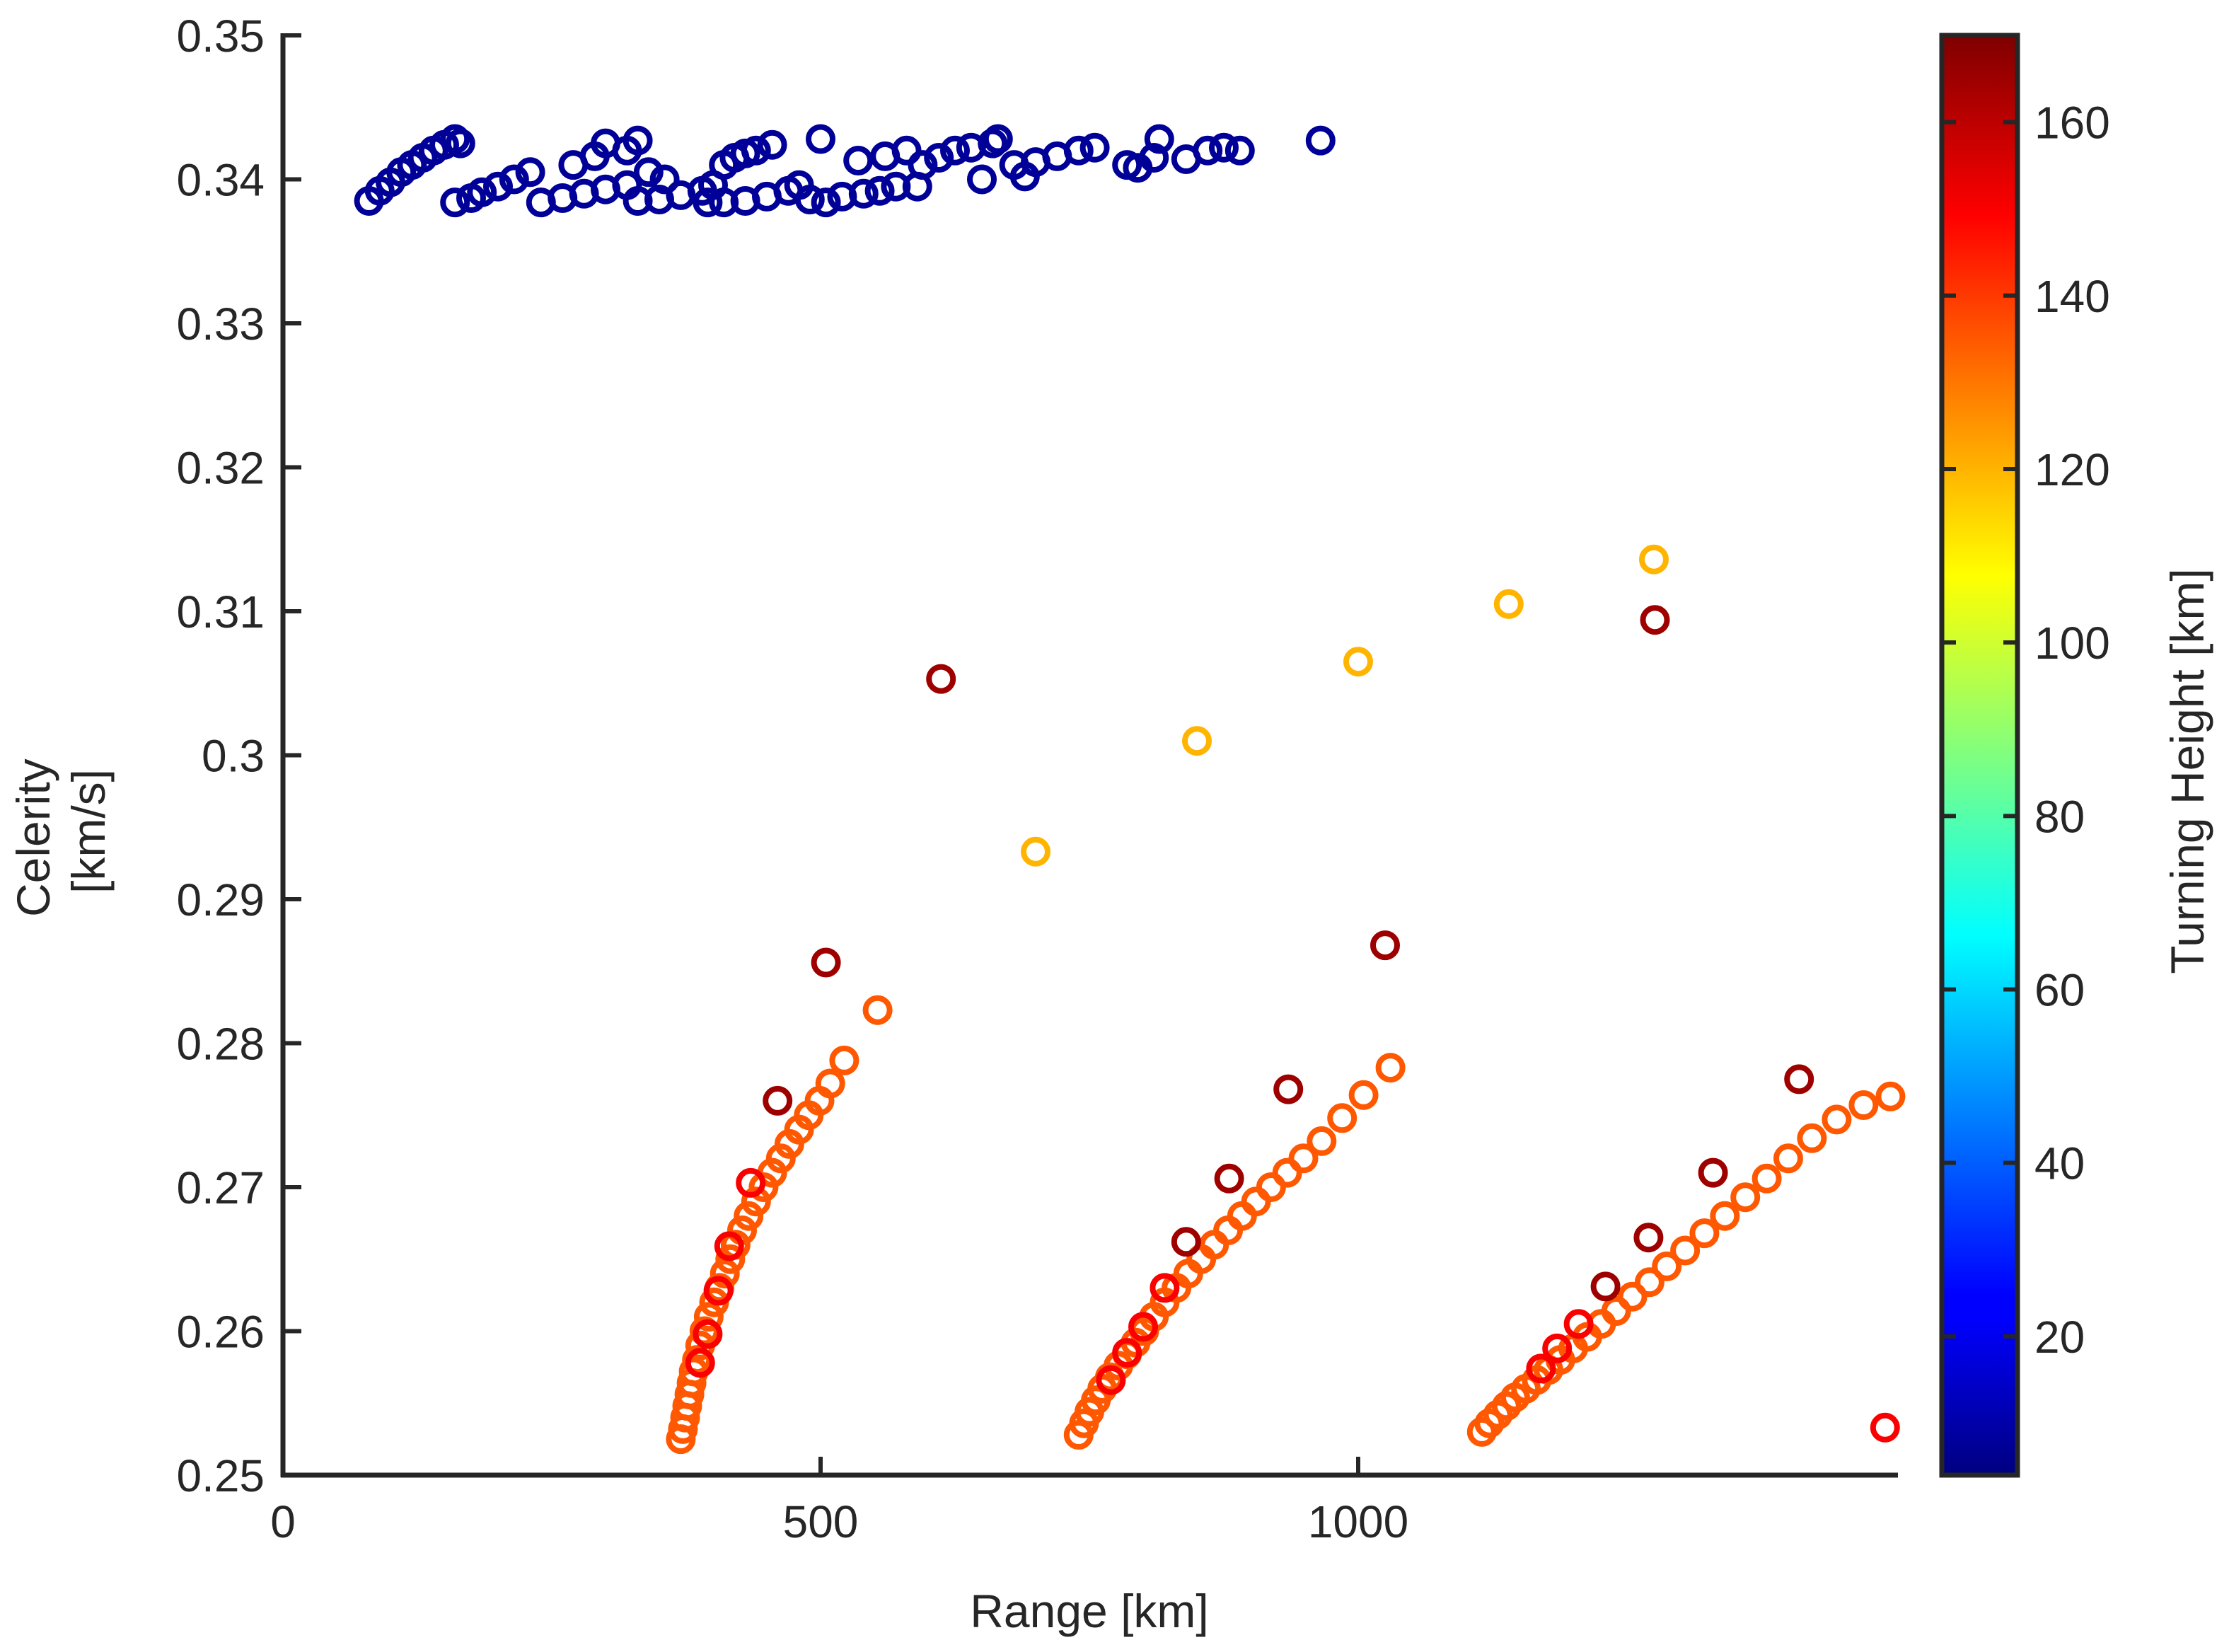 The height and width of the screenshot is (1652, 2229). What do you see at coordinates (283, 1521) in the screenshot?
I see `x-tick-label: 0` at bounding box center [283, 1521].